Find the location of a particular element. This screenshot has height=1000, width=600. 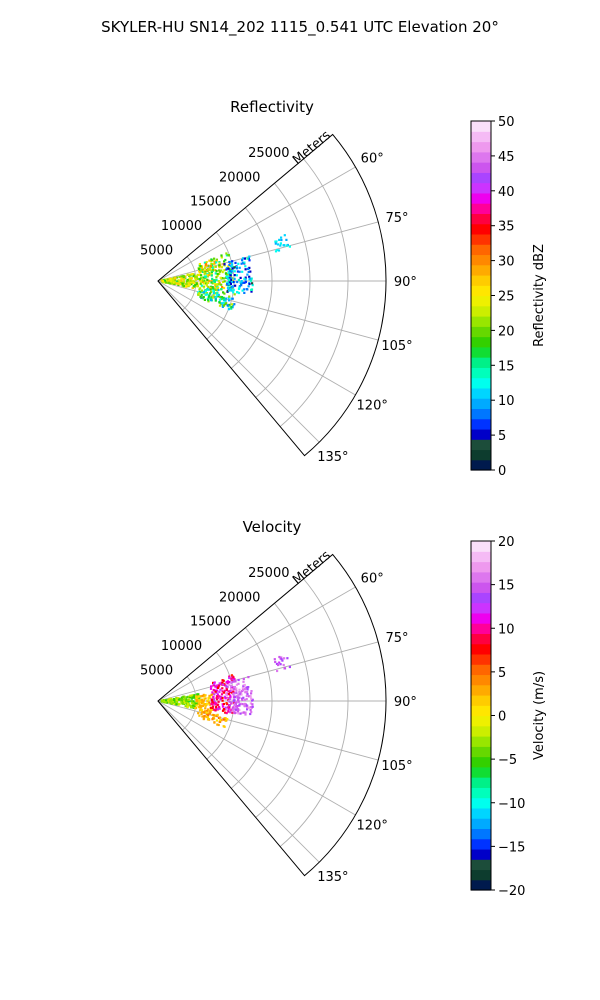

azimuth-gridline is located at coordinates (256, 758).